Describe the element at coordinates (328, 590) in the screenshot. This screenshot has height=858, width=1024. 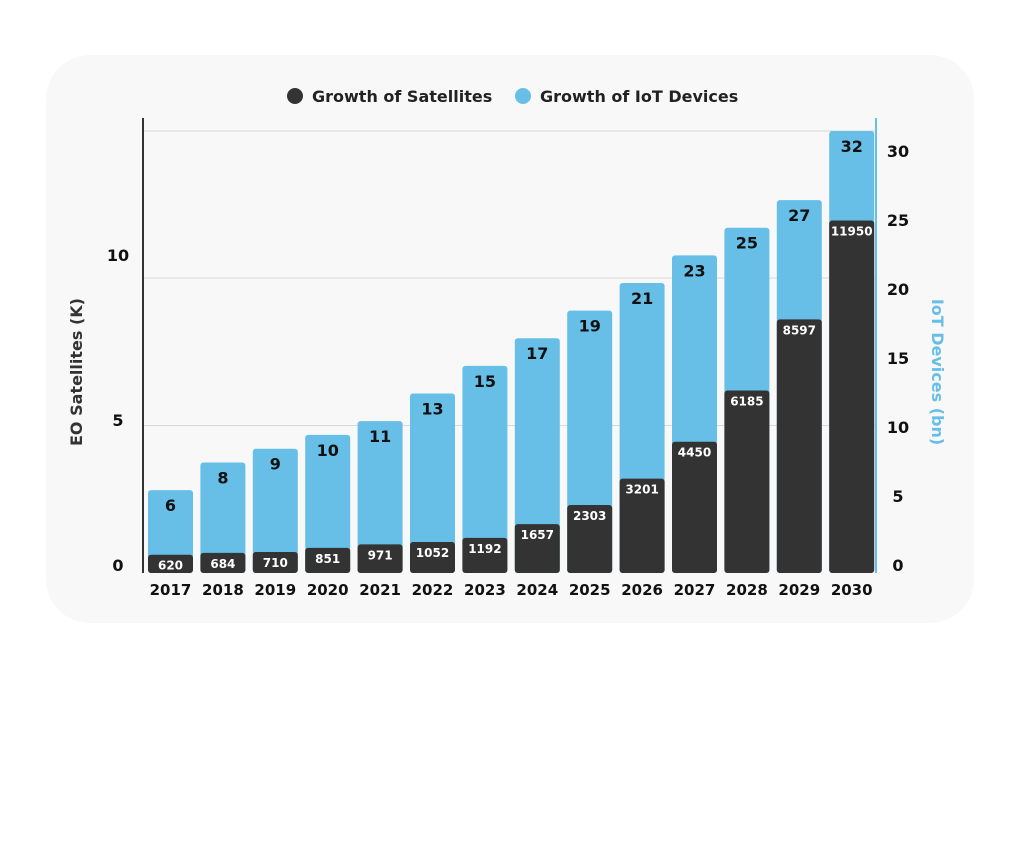
I see `x-tick-2020: 2020` at that location.